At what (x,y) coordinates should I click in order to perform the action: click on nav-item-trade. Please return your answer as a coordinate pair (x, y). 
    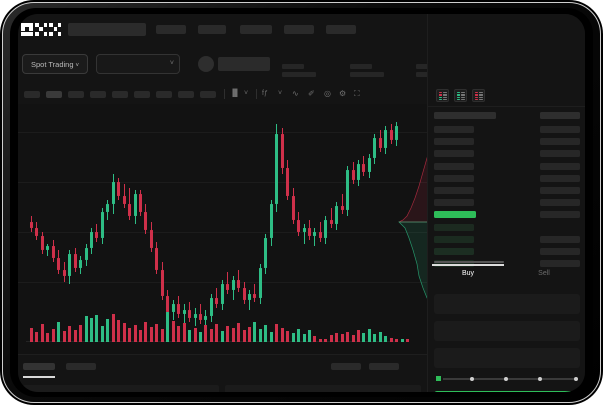
    Looking at the image, I should click on (212, 29).